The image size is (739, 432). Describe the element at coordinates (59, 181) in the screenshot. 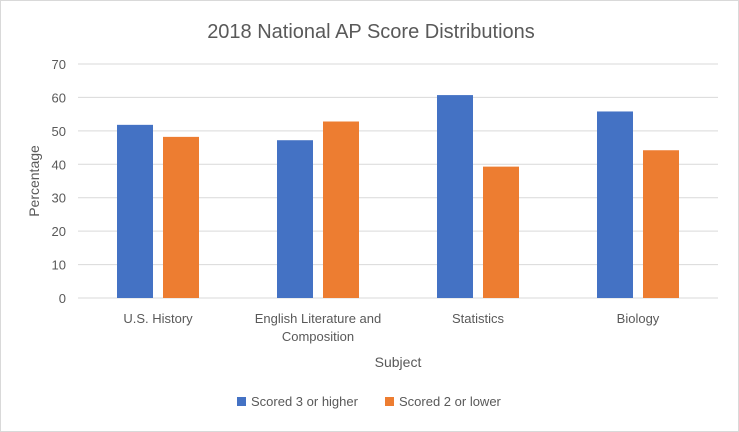

I see `y-axis-ticks: 0 10 20 30 40 50 60 70` at that location.